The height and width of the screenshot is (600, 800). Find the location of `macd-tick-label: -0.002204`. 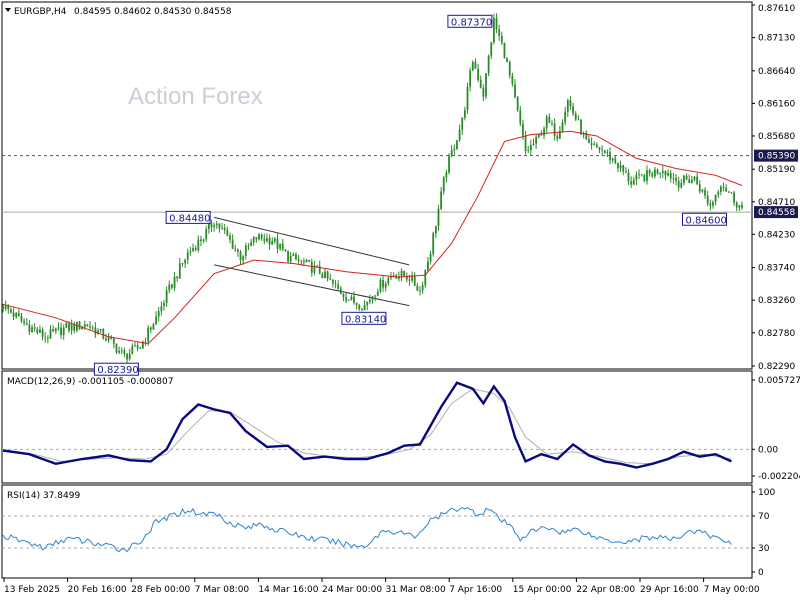

macd-tick-label: -0.002204 is located at coordinates (779, 477).